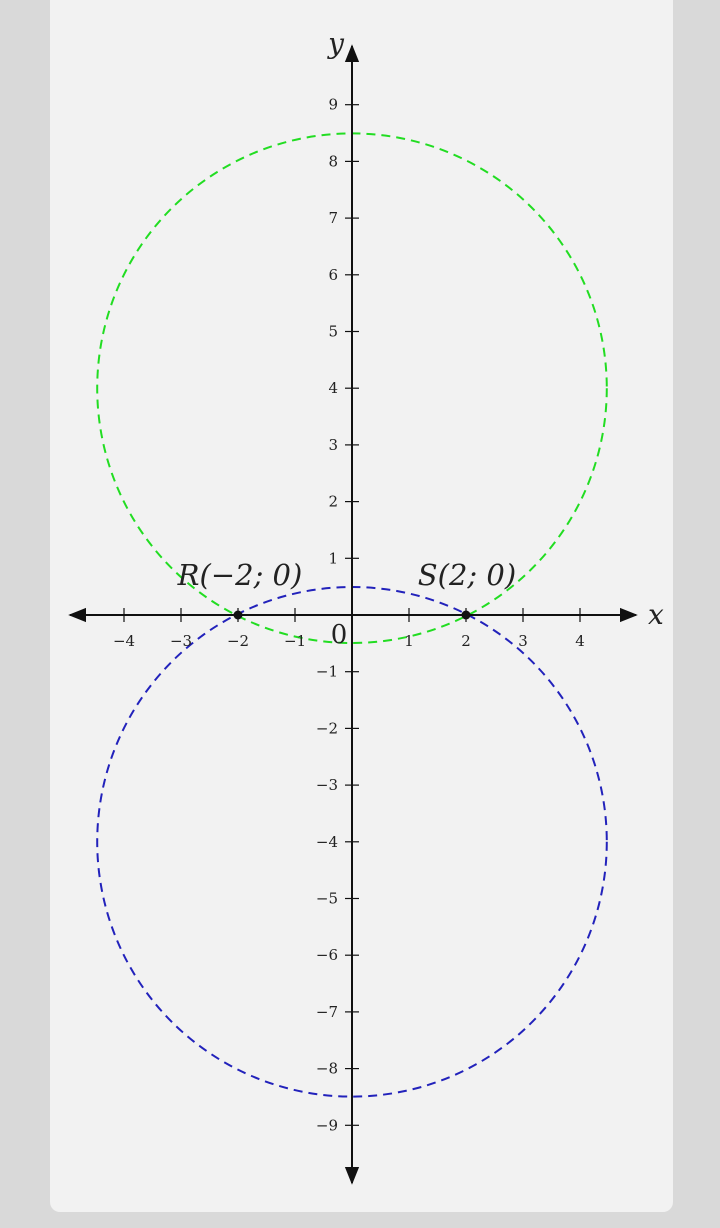 The image size is (720, 1228). Describe the element at coordinates (124, 641) in the screenshot. I see `x-tick-label: −4` at that location.